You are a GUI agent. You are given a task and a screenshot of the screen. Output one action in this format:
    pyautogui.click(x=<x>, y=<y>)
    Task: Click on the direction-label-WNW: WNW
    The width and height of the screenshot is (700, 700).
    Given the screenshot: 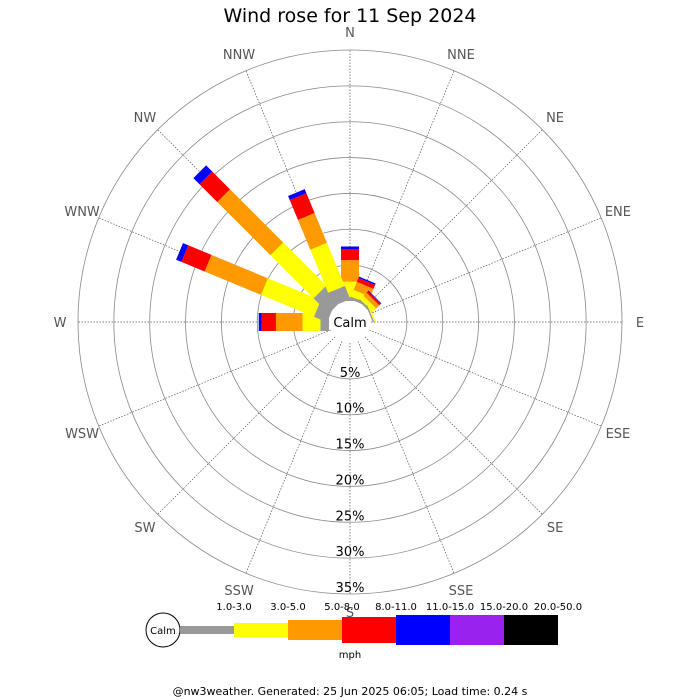 What is the action you would take?
    pyautogui.click(x=82, y=212)
    